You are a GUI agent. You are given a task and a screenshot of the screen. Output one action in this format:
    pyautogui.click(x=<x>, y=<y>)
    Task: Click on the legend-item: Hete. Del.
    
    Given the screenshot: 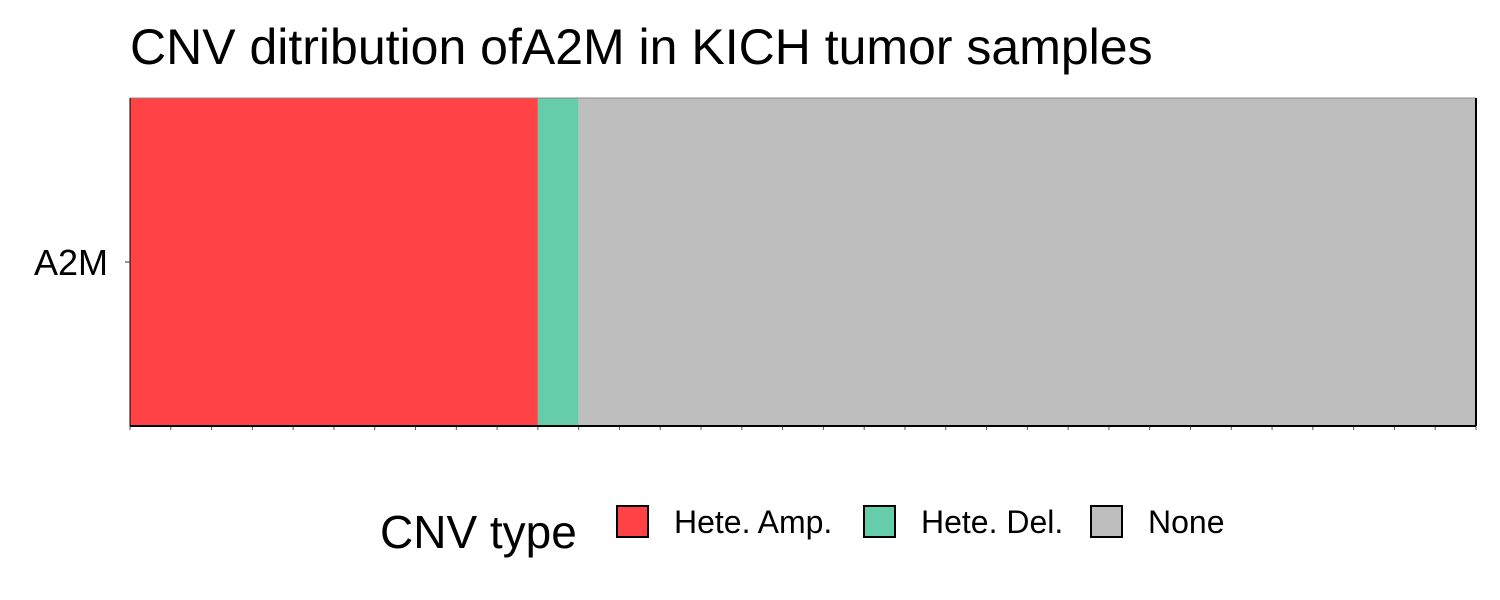 What is the action you would take?
    pyautogui.click(x=963, y=522)
    